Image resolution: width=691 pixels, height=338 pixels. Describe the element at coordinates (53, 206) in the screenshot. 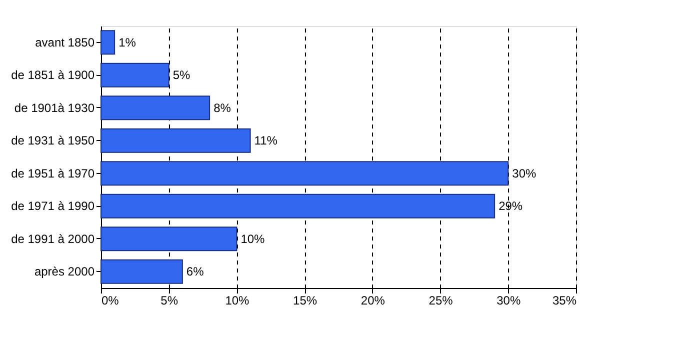

I see `y-tick-label: de 1971 à 1990` at that location.